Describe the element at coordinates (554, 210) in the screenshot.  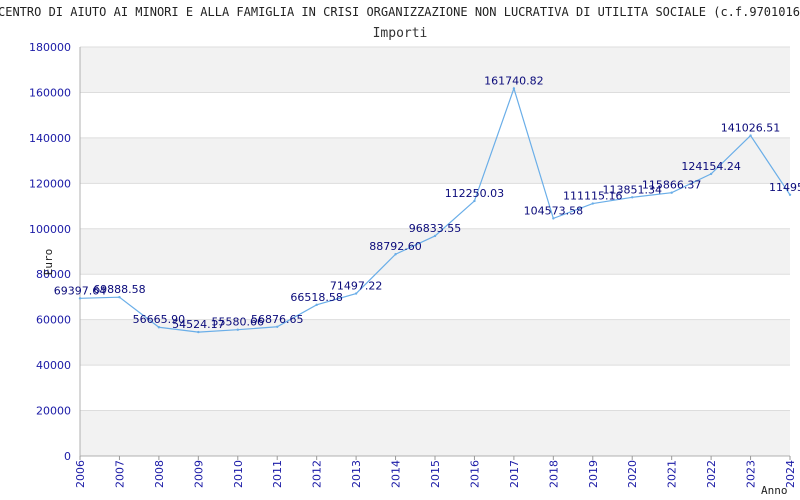
I see `data-label: 104573.58` at that location.